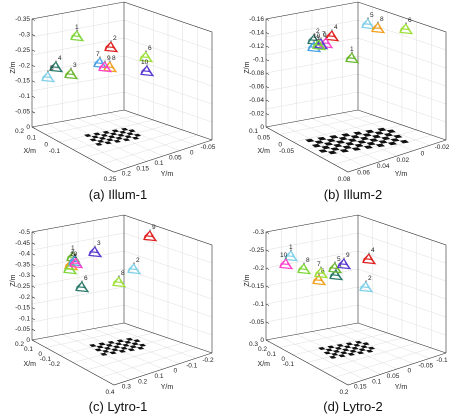 This screenshot has height=419, width=469. What do you see at coordinates (366, 284) in the screenshot?
I see `camera-marker: 2` at bounding box center [366, 284].